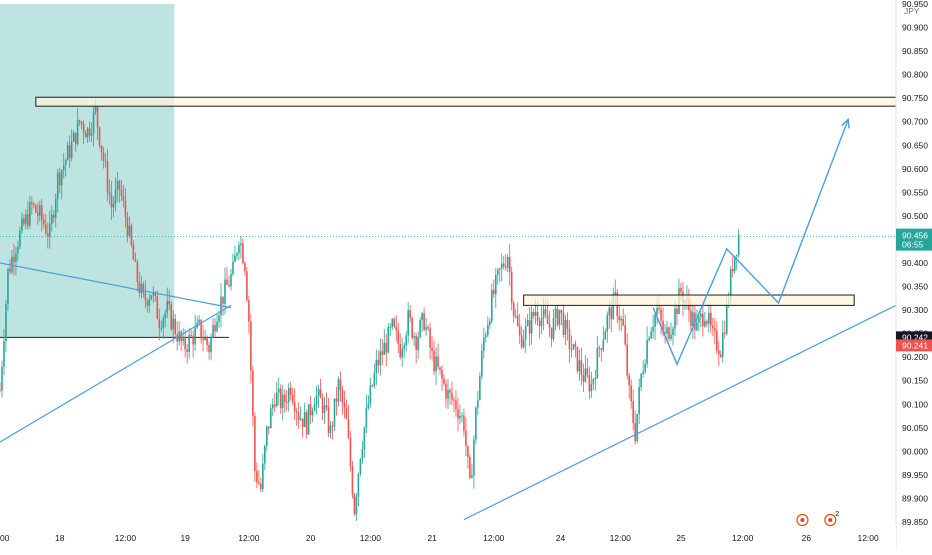 This screenshot has width=932, height=555. What do you see at coordinates (830, 520) in the screenshot?
I see `event-marker-2-dot` at bounding box center [830, 520].